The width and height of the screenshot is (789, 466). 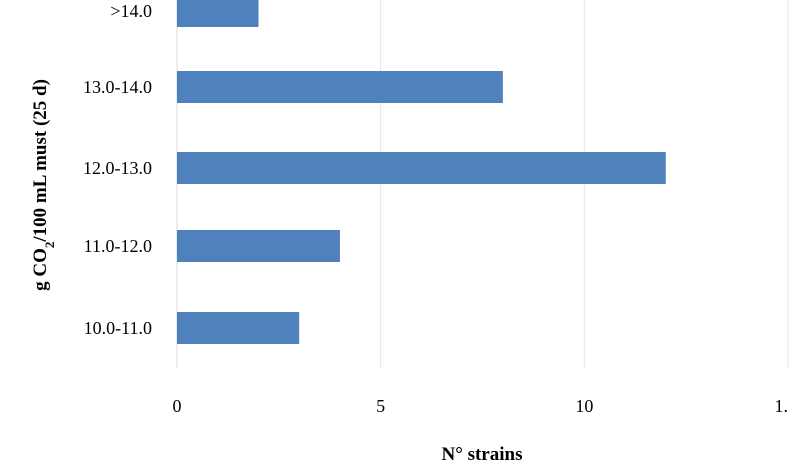 I want to click on x-tick-label: 1., so click(x=782, y=406).